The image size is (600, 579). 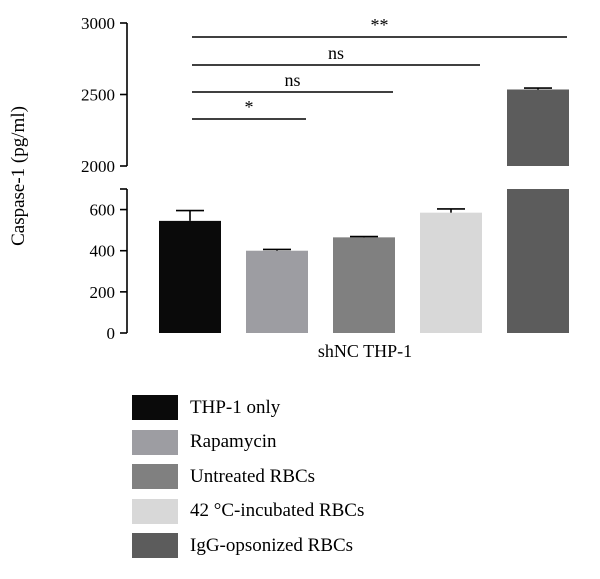 I want to click on bar-42-c-incubated-rbcs, so click(x=451, y=272).